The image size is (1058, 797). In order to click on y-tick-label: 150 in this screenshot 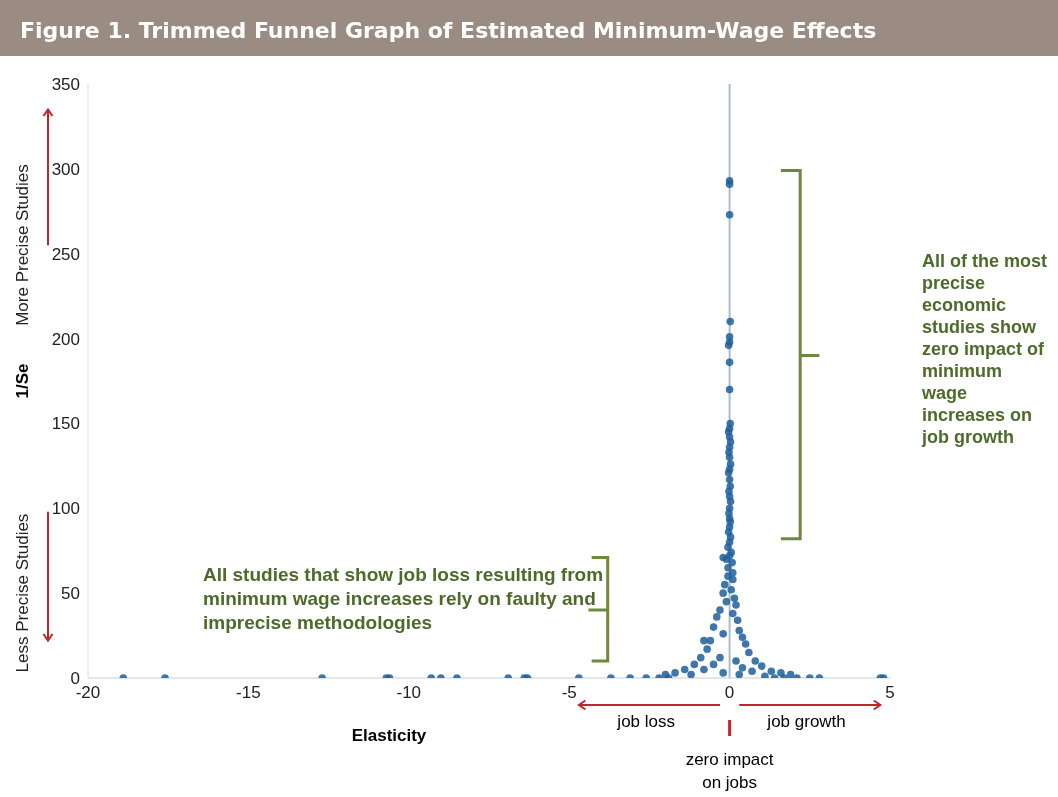, I will do `click(65, 424)`.